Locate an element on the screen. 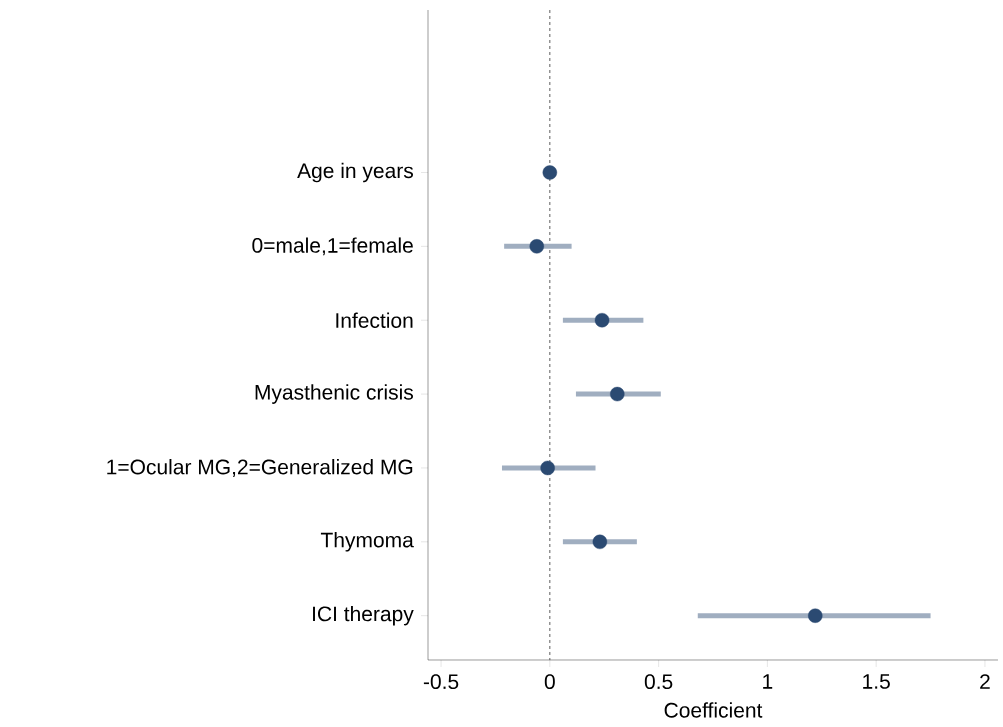 The height and width of the screenshot is (727, 1003). x-tick-label: 1.5 is located at coordinates (876, 681).